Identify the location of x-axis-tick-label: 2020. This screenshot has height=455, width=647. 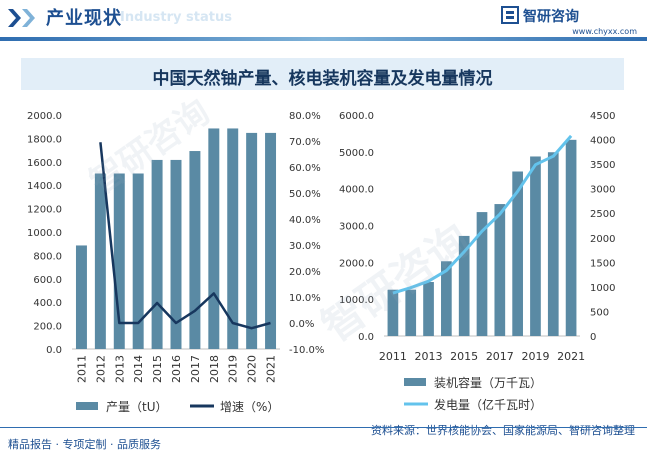
(252, 369).